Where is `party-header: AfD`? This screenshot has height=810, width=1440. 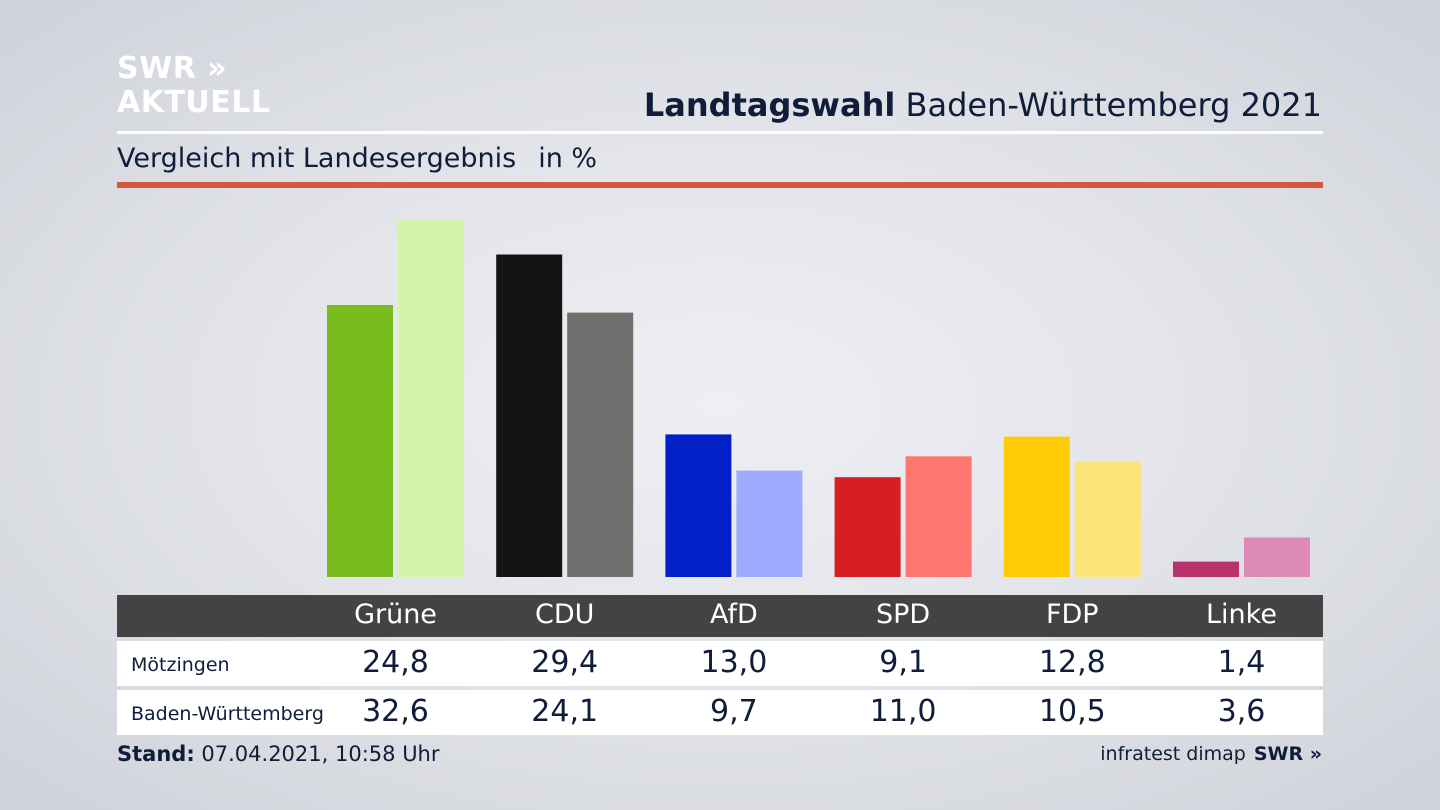
party-header: AfD is located at coordinates (733, 614).